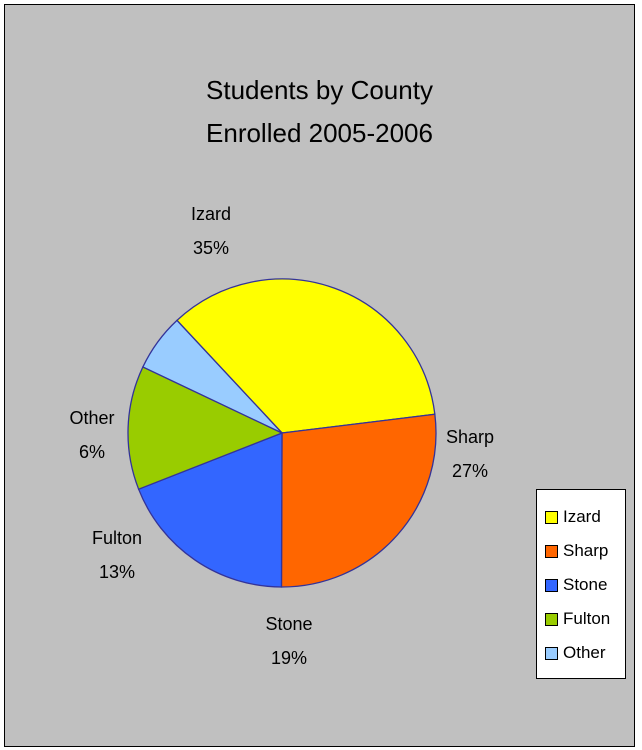  I want to click on pie-slice-sharp, so click(358, 500).